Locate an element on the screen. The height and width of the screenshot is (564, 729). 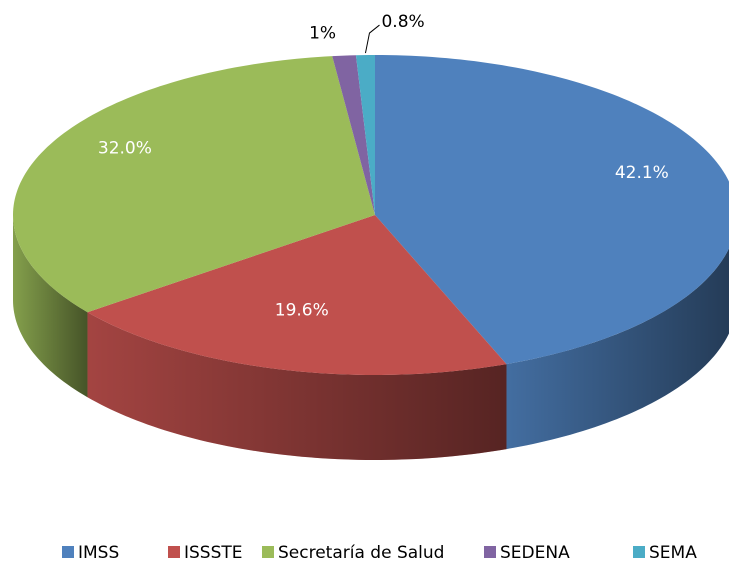
legend-label: SEDENA is located at coordinates (535, 553).